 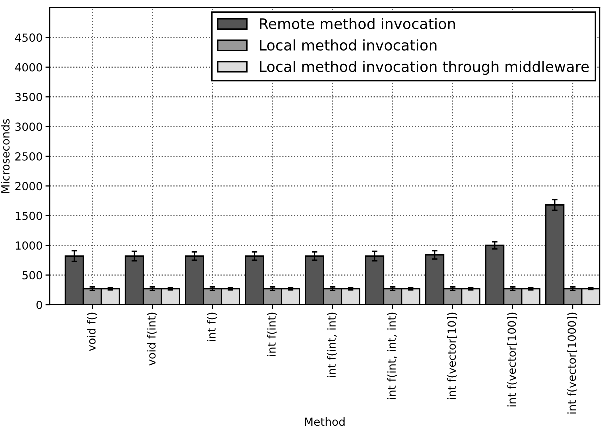 I want to click on x-tick-label: void f(), so click(x=92, y=332).